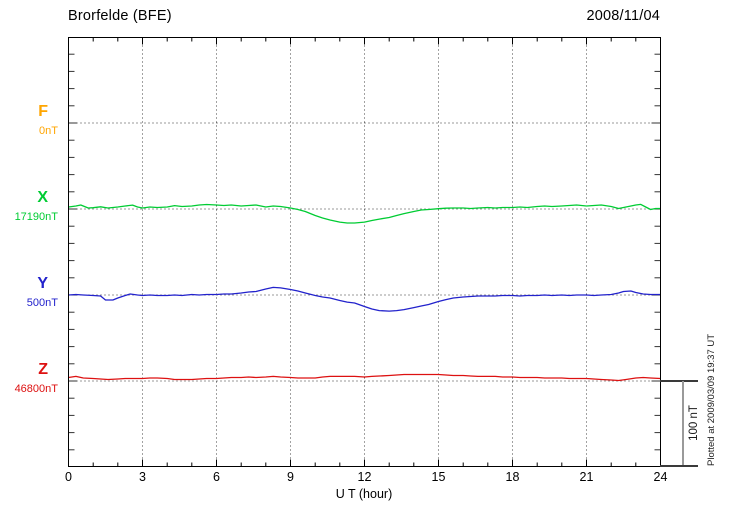 Image resolution: width=730 pixels, height=520 pixels. Describe the element at coordinates (683, 423) in the screenshot. I see `scale-bar` at that location.